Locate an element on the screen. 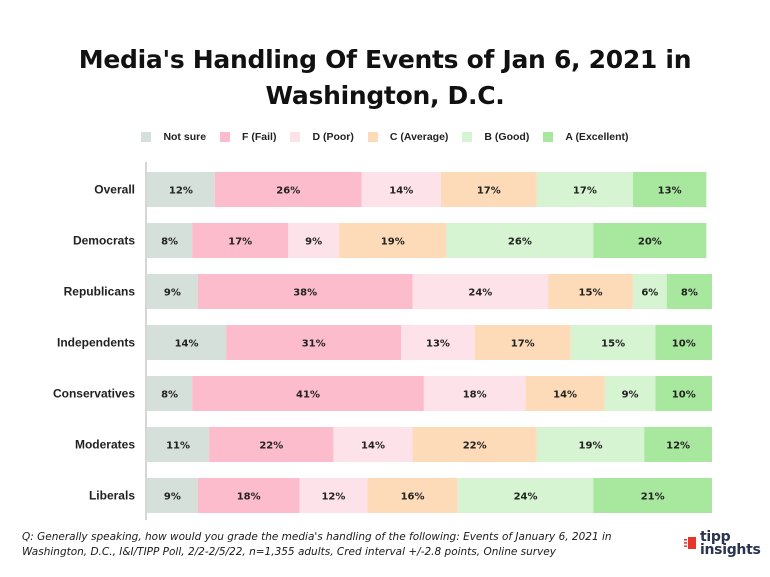  category-label: Republicans is located at coordinates (100, 292).